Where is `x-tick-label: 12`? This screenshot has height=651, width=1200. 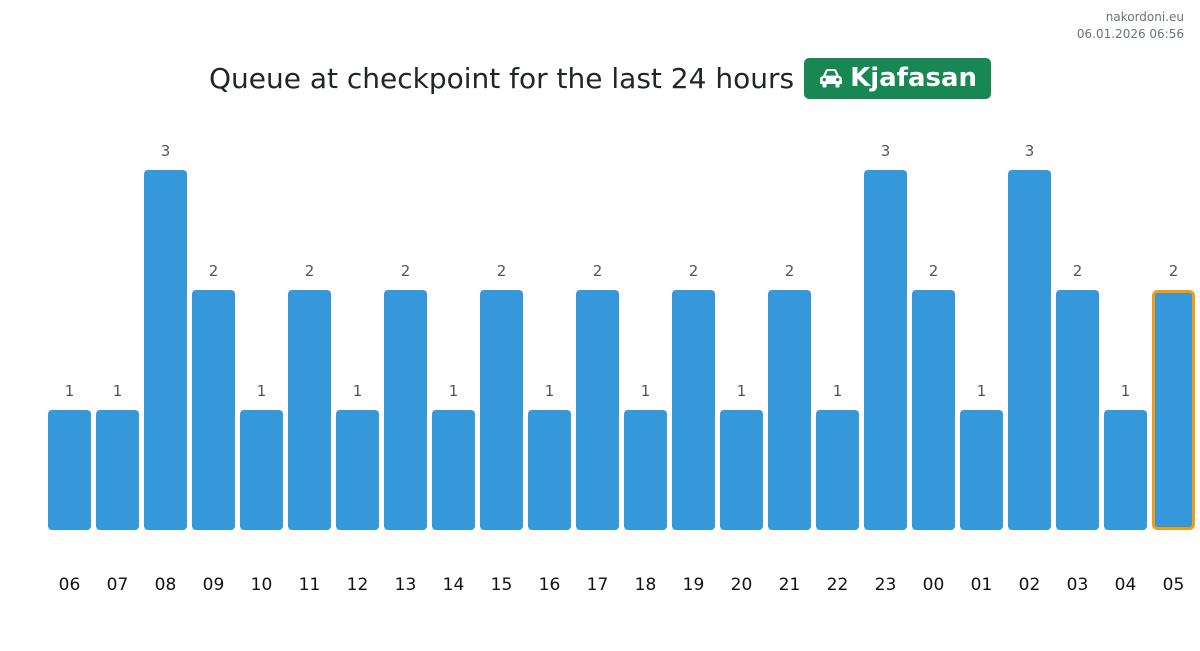 x-tick-label: 12 is located at coordinates (358, 585).